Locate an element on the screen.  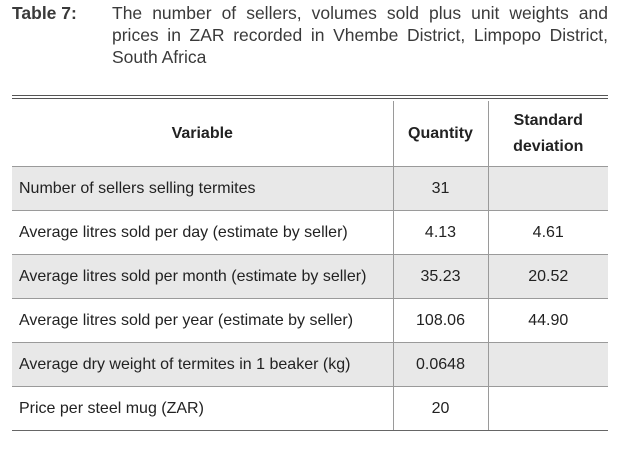
table-header-row: Variable Quantity Standard deviation is located at coordinates (310, 134).